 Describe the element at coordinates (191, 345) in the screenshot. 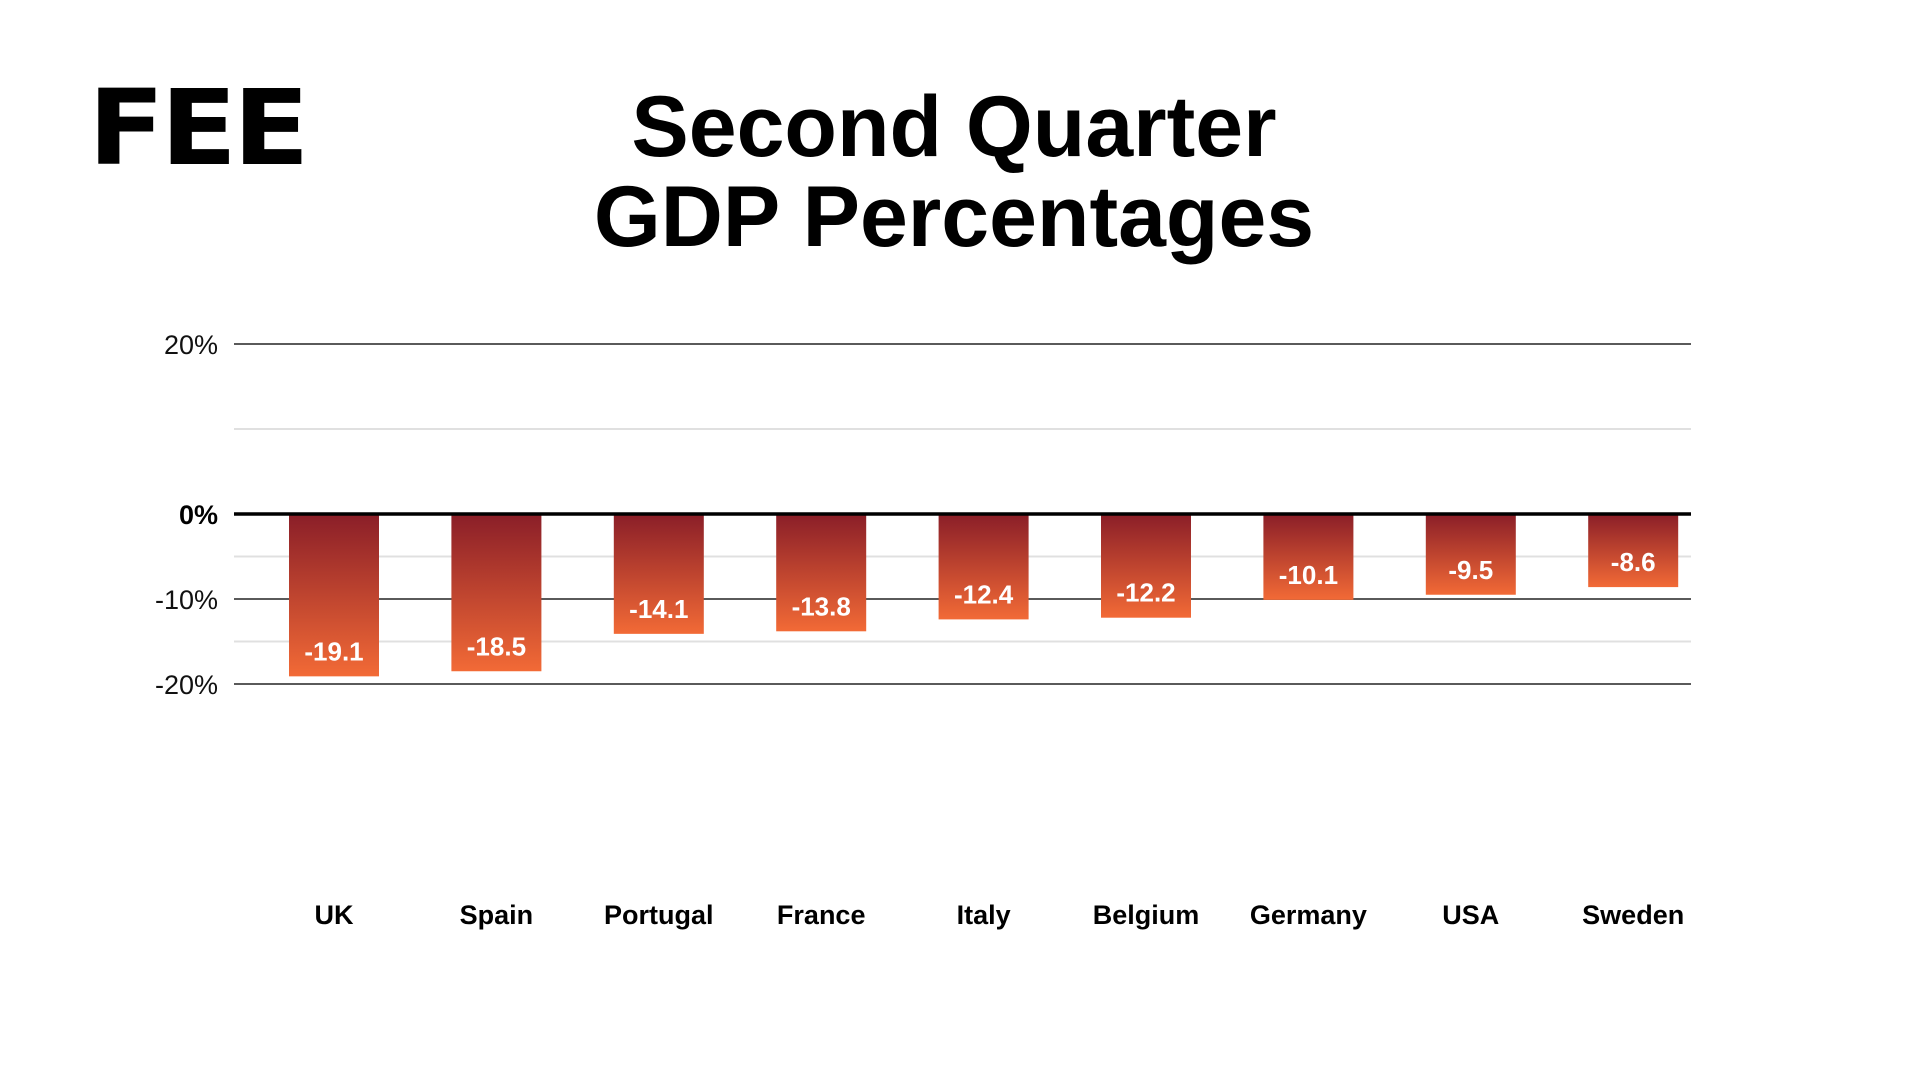

I see `y-tick-label: 20%` at that location.